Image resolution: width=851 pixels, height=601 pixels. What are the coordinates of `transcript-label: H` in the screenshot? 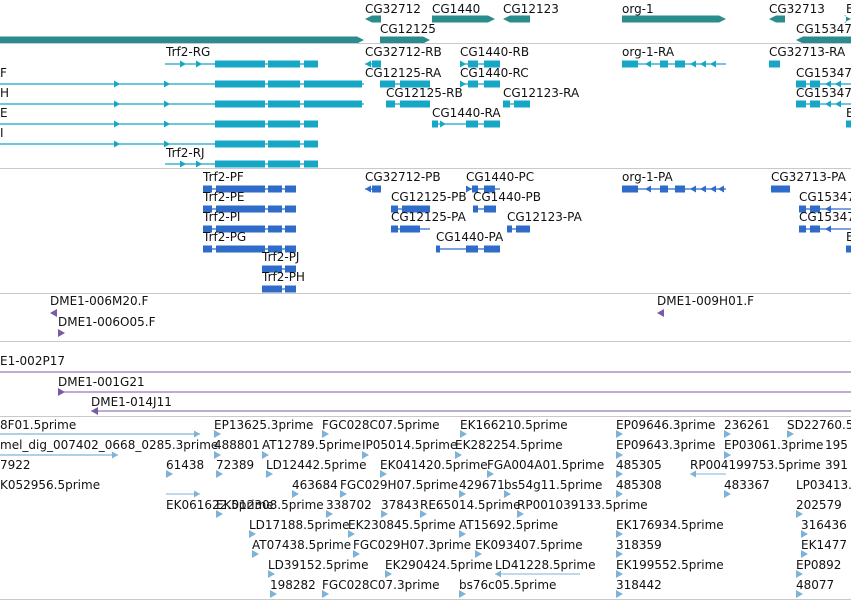 It's located at (5, 93).